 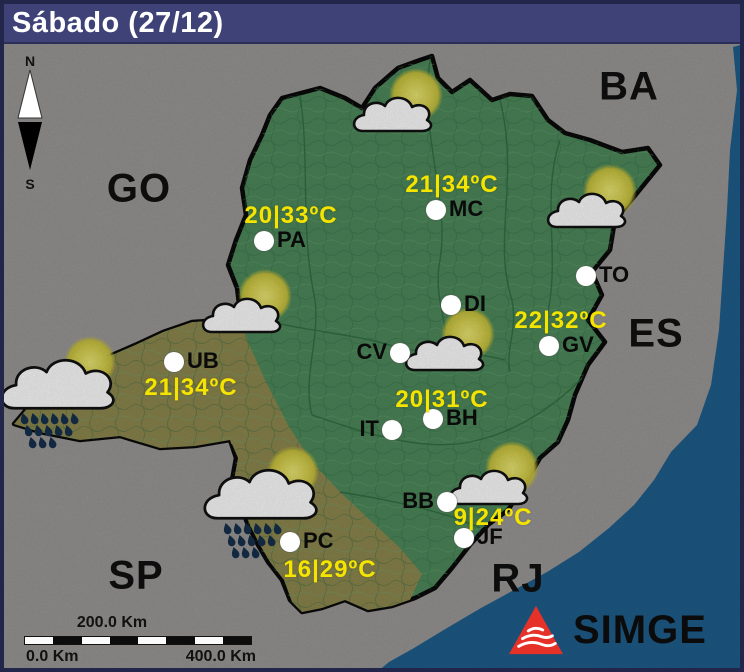 I want to click on page-title: Sábado (27/12), so click(x=118, y=22).